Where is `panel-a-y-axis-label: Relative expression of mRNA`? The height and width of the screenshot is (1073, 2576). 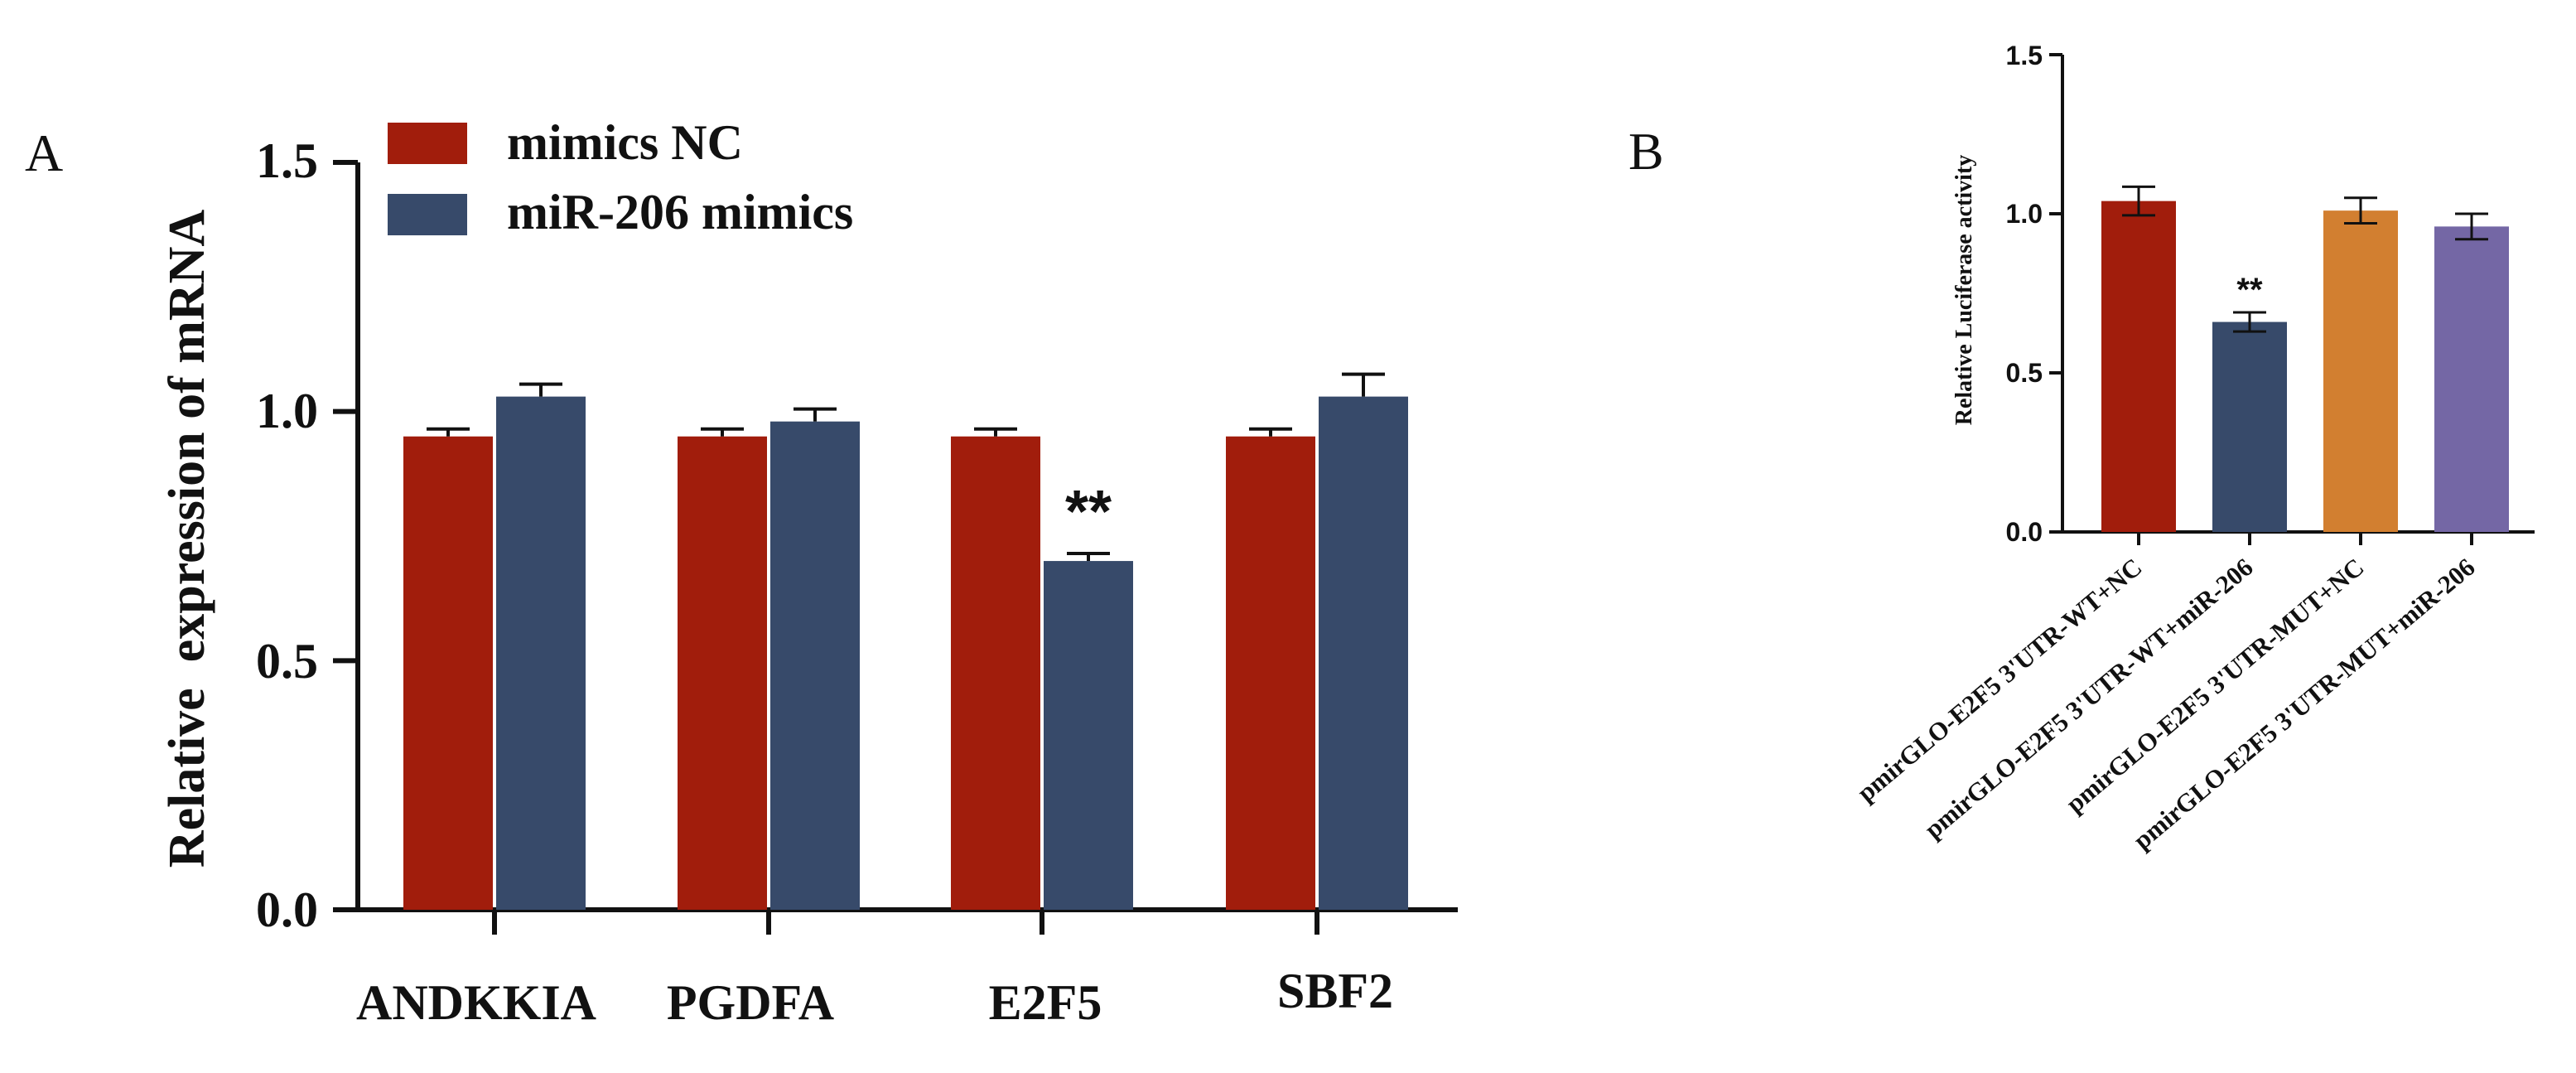
panel-a-y-axis-label: Relative expression of mRNA is located at coordinates (187, 539).